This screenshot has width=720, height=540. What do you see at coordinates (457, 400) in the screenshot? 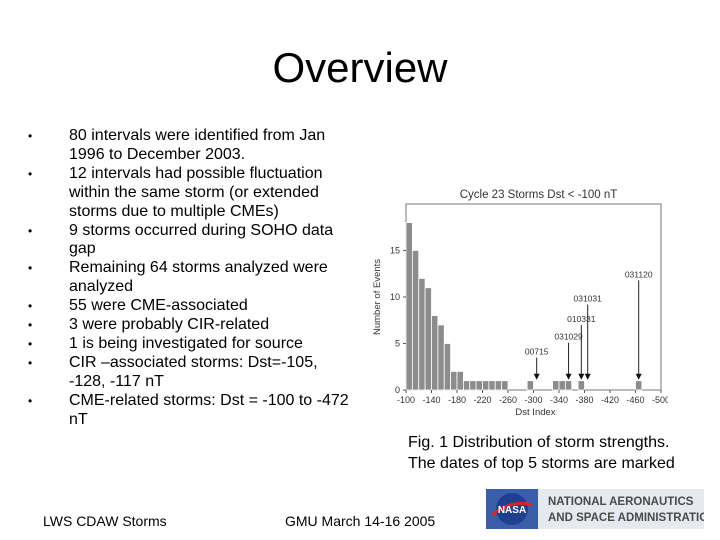
I see `x-tick-label: -180` at bounding box center [457, 400].